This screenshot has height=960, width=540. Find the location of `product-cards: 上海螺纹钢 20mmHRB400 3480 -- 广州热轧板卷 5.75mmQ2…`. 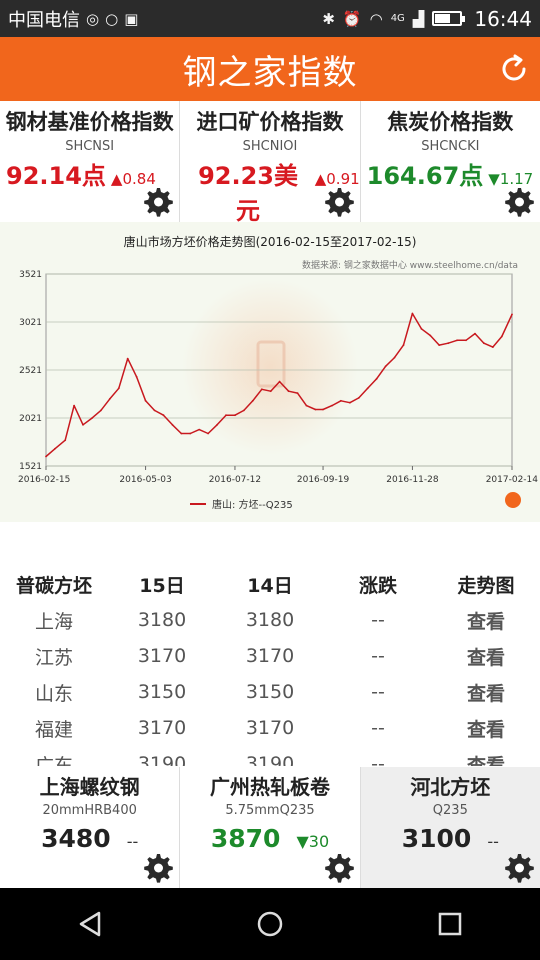

product-cards: 上海螺纹钢 20mmHRB400 3480 -- 广州热轧板卷 5.75mmQ2… is located at coordinates (270, 827).